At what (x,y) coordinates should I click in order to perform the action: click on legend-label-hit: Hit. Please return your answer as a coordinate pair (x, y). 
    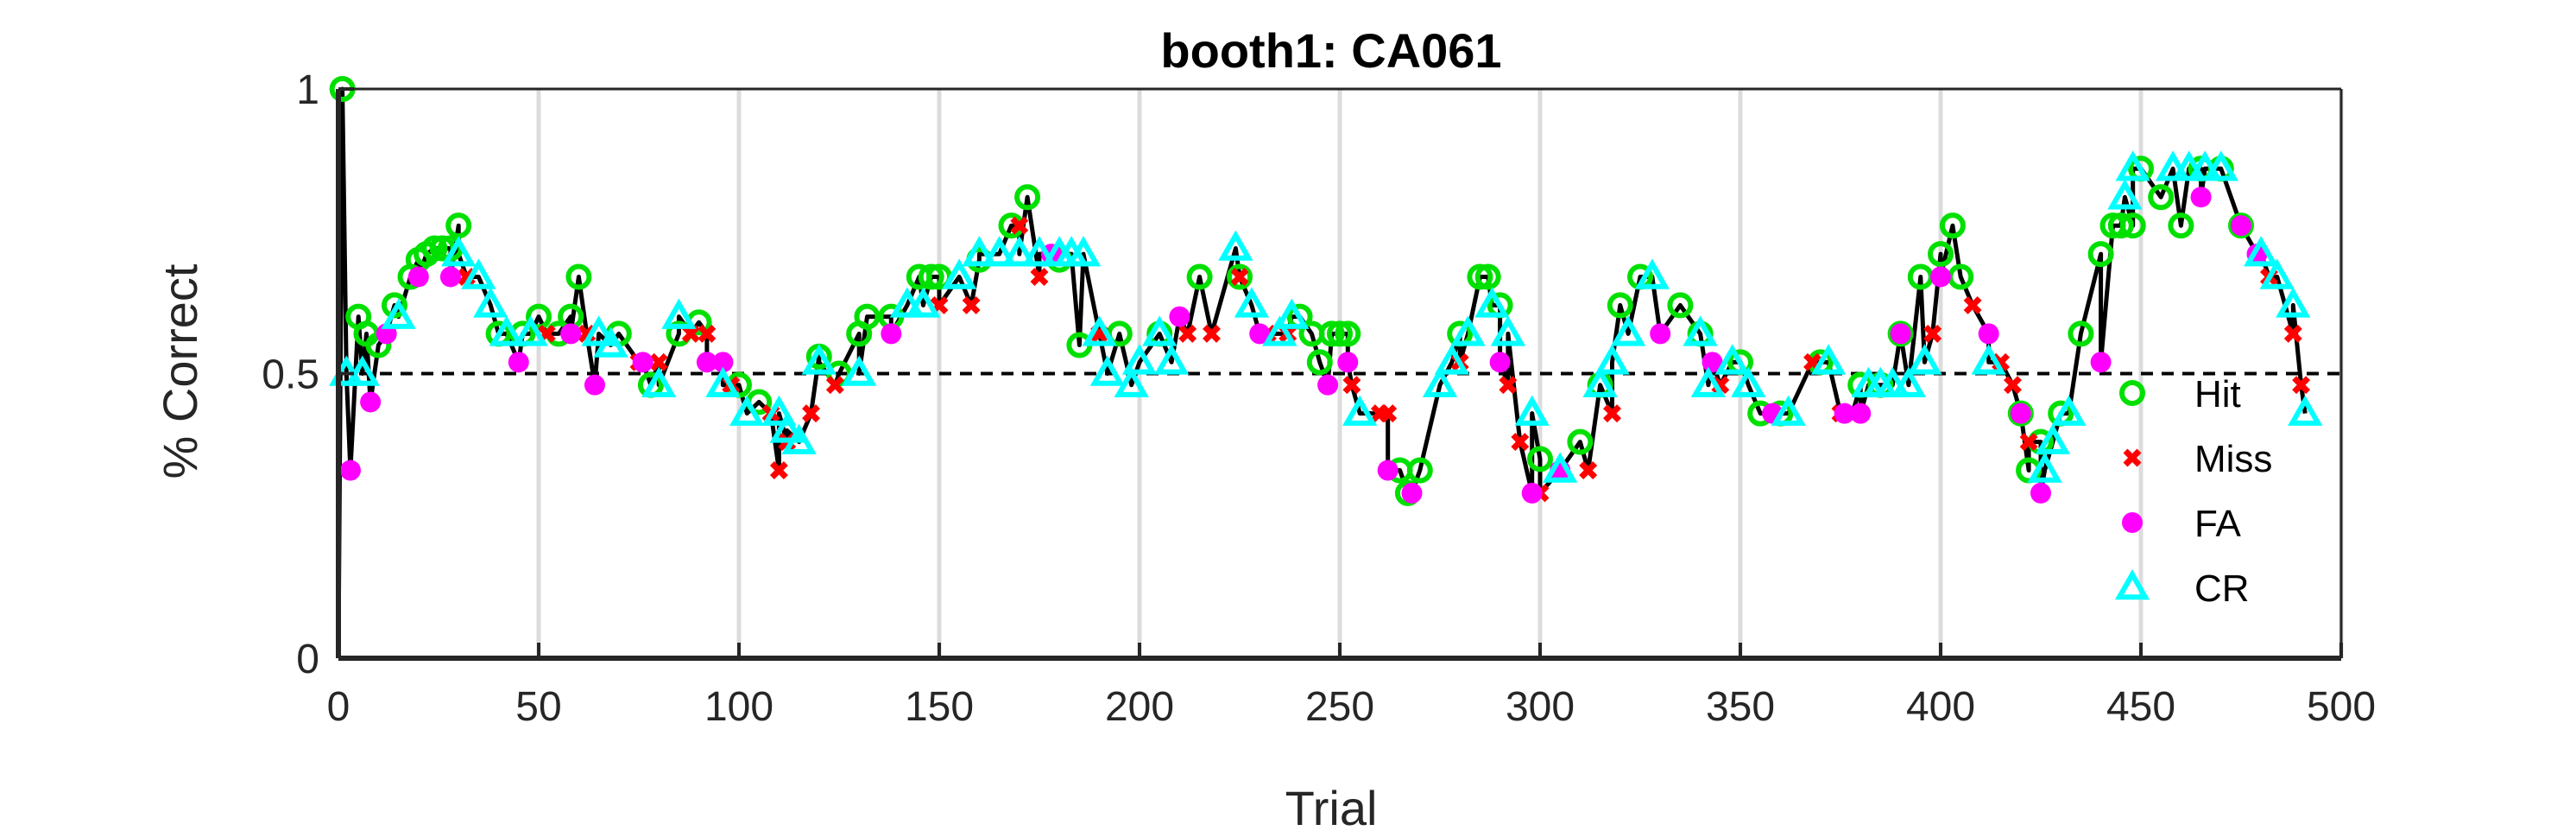
    Looking at the image, I should click on (2217, 394).